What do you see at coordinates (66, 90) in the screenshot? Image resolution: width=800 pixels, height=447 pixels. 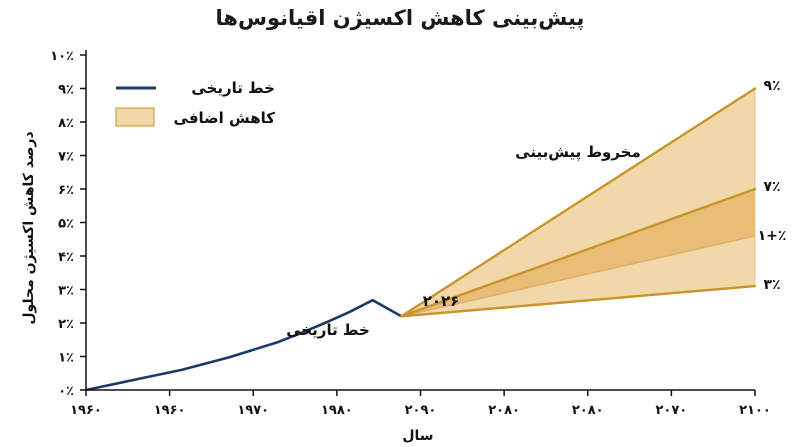 I see `y-tick-label-9: ۹٪` at bounding box center [66, 90].